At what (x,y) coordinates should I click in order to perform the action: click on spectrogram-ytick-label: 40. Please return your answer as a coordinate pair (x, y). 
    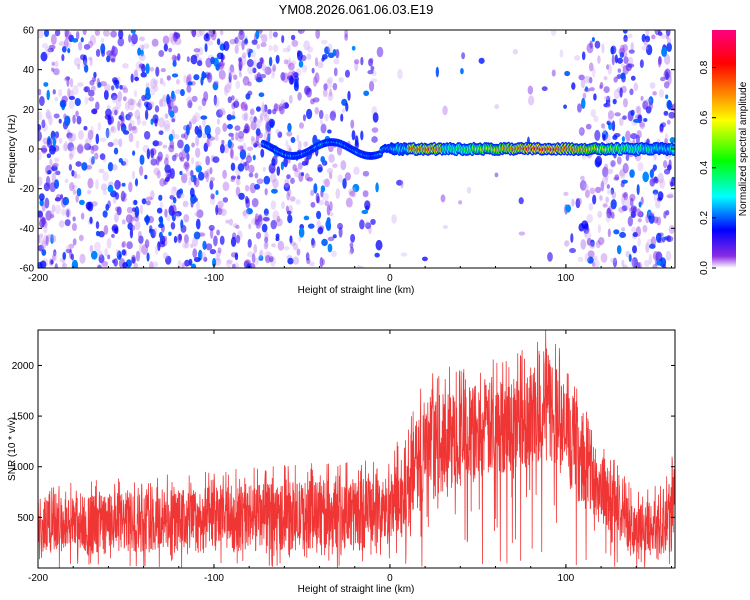
    Looking at the image, I should click on (29, 70).